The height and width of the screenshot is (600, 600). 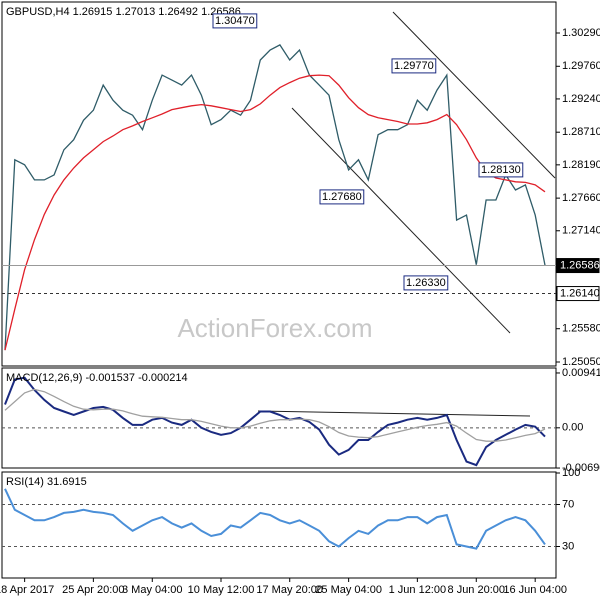 I want to click on x-tick-label: 8 Jun 20:00, so click(x=477, y=590).